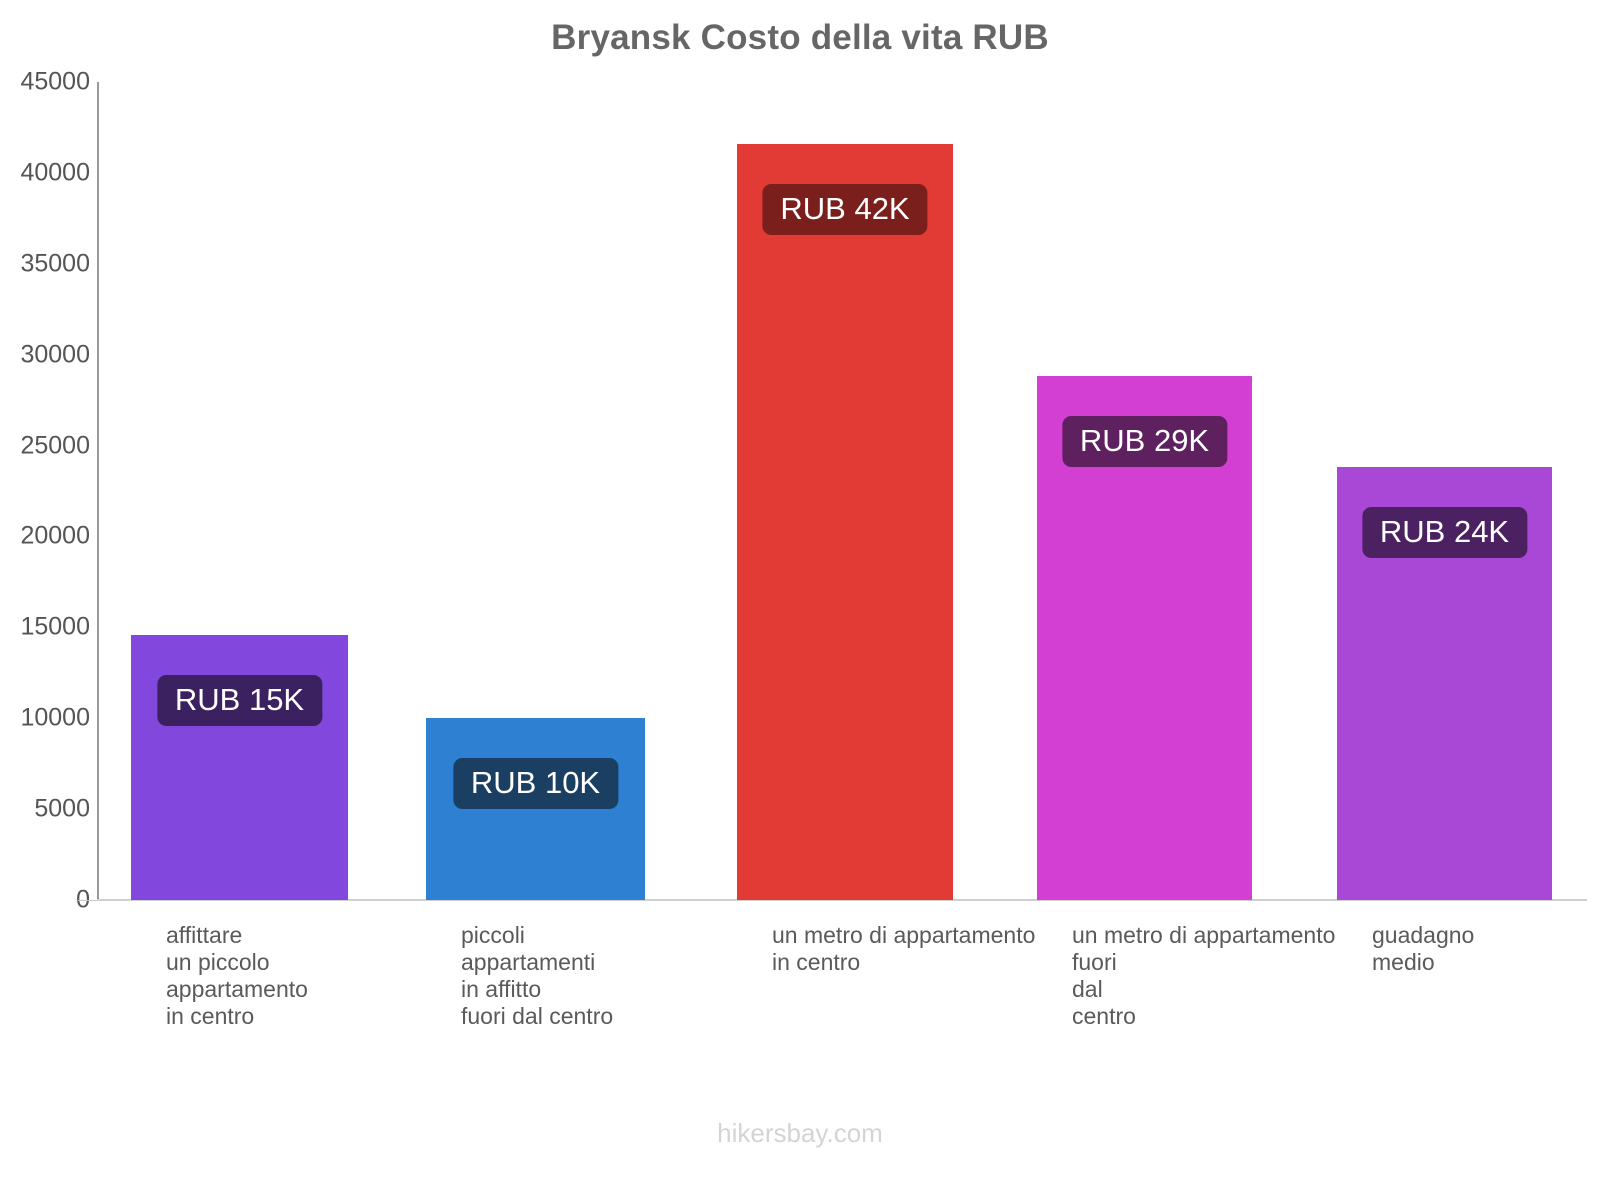 Image resolution: width=1600 pixels, height=1200 pixels. I want to click on y-axis-tick-label: 20000, so click(55, 535).